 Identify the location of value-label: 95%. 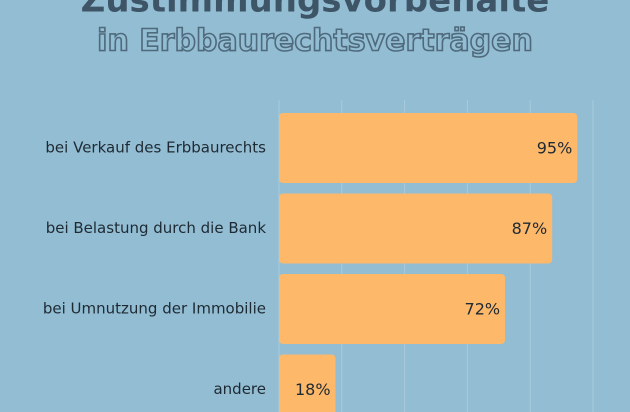
(555, 148).